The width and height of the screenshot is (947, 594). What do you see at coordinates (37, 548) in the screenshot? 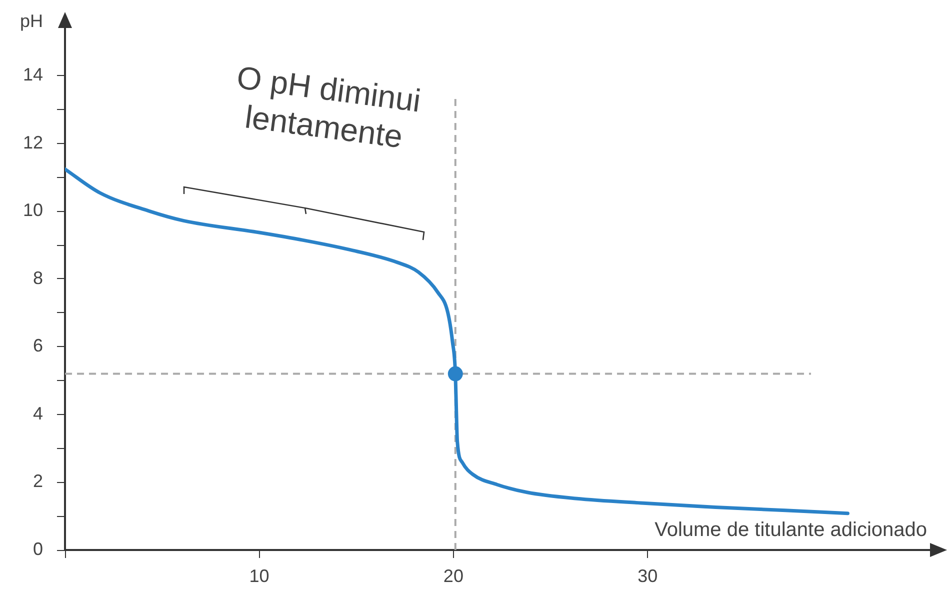
I see `y-tick-label: 0` at bounding box center [37, 548].